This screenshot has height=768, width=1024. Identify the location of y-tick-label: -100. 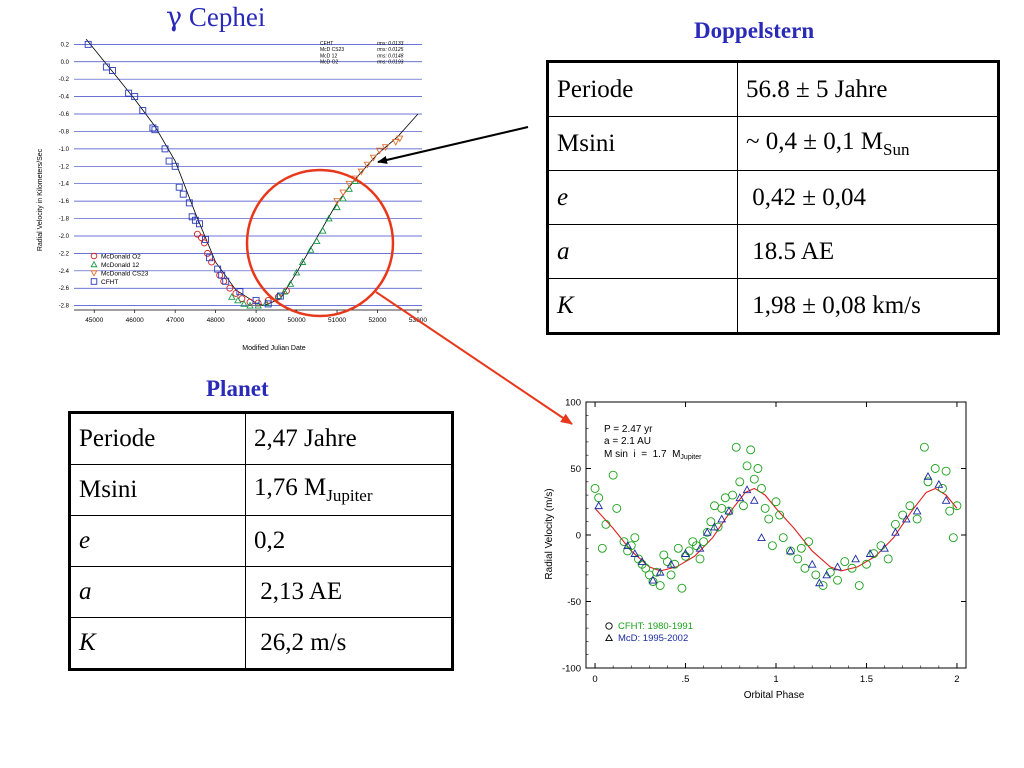
(571, 669).